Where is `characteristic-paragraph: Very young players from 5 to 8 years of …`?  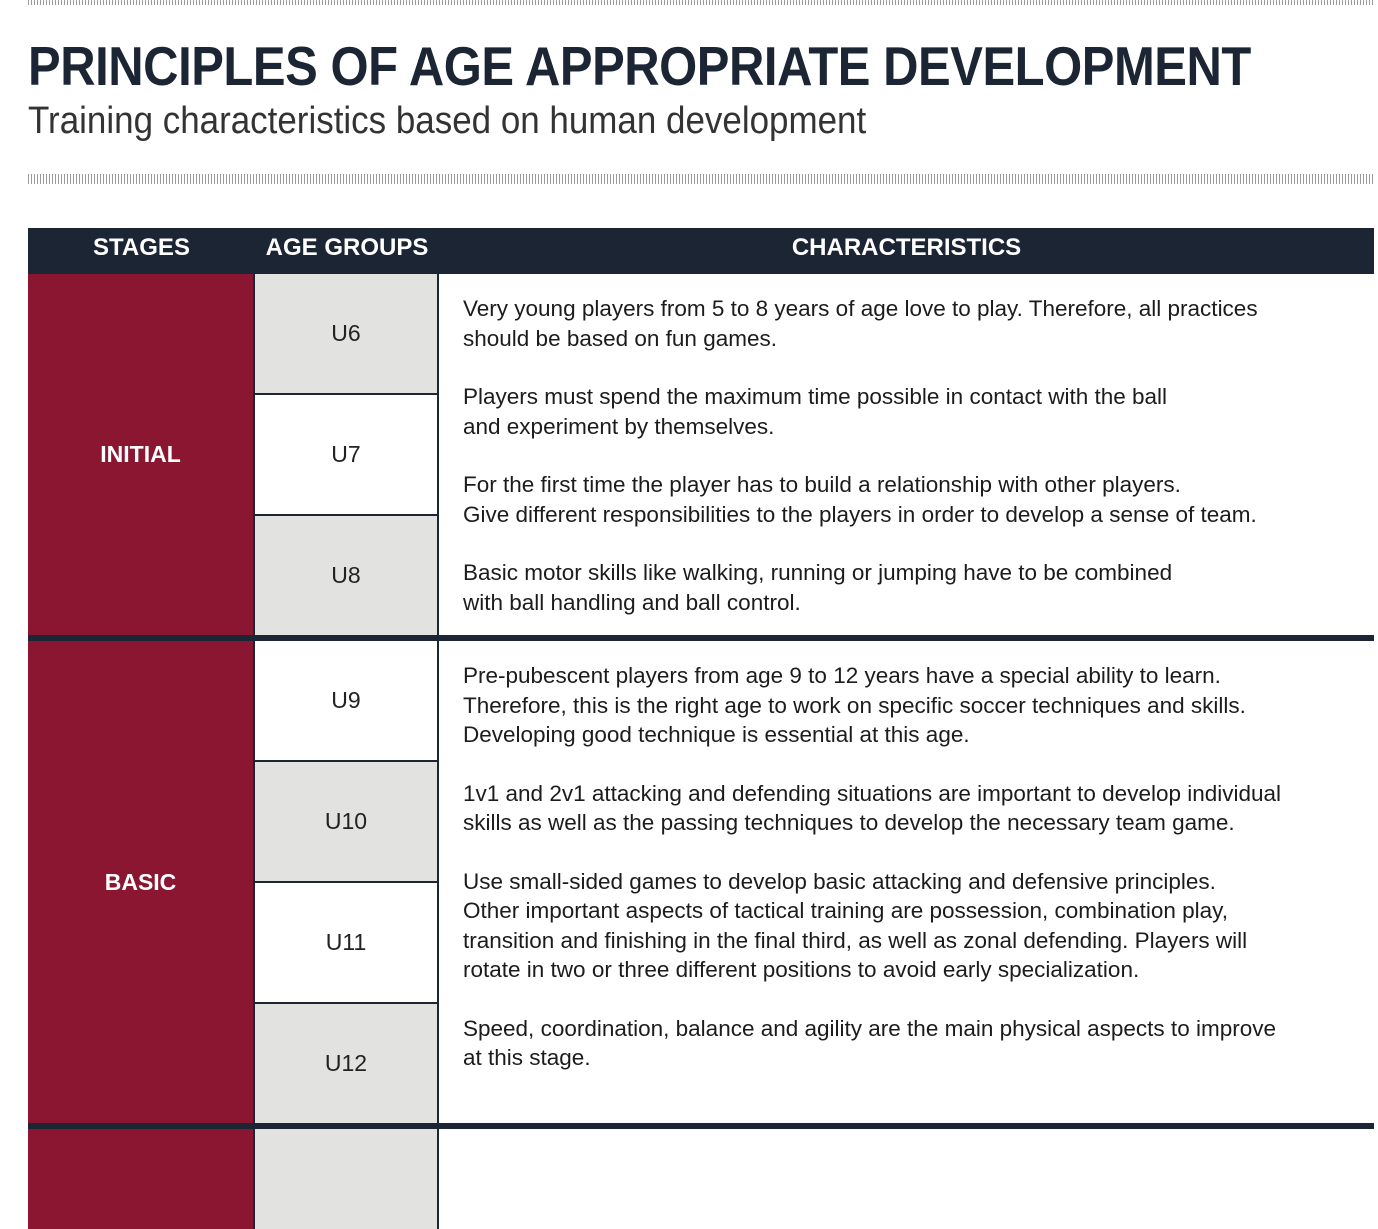 characteristic-paragraph: Very young players from 5 to 8 years of … is located at coordinates (860, 323).